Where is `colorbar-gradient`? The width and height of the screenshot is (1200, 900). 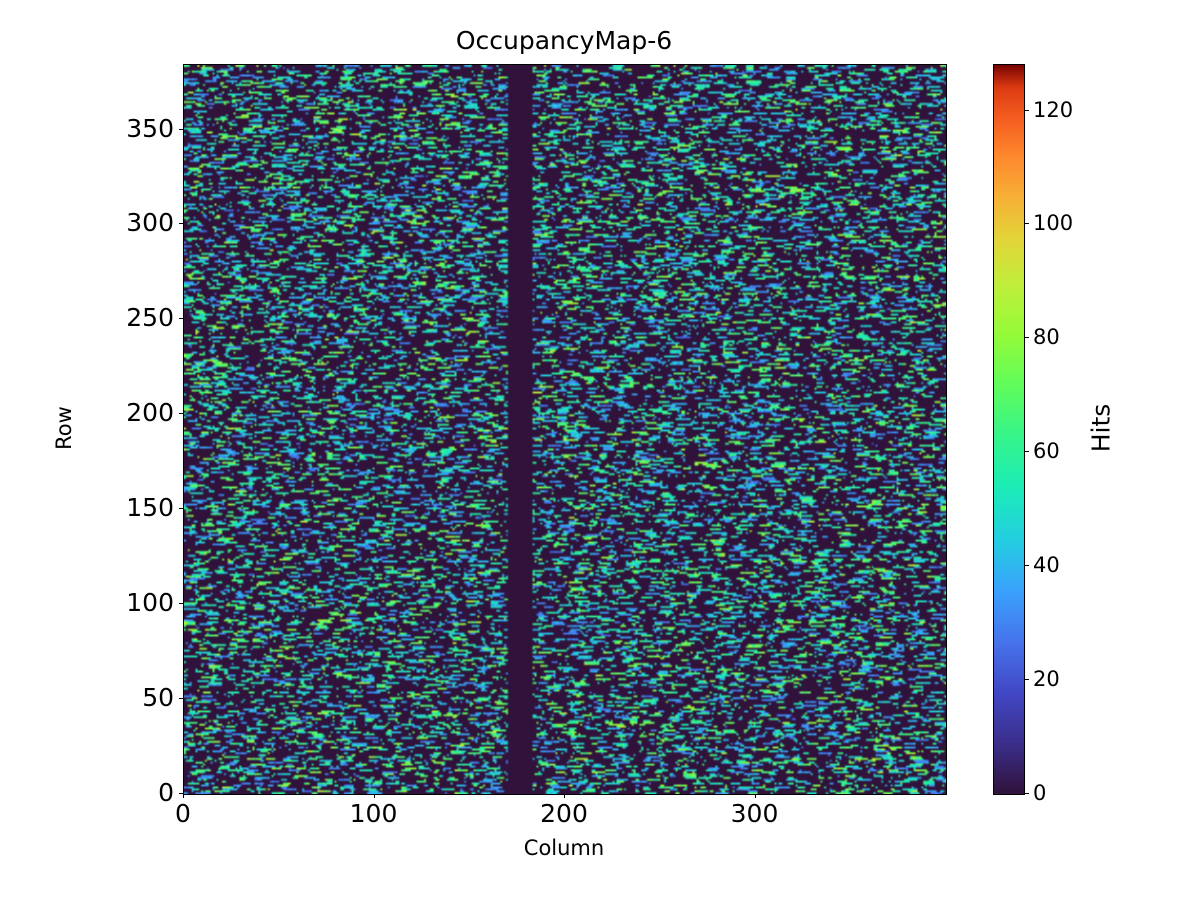 colorbar-gradient is located at coordinates (1009, 429).